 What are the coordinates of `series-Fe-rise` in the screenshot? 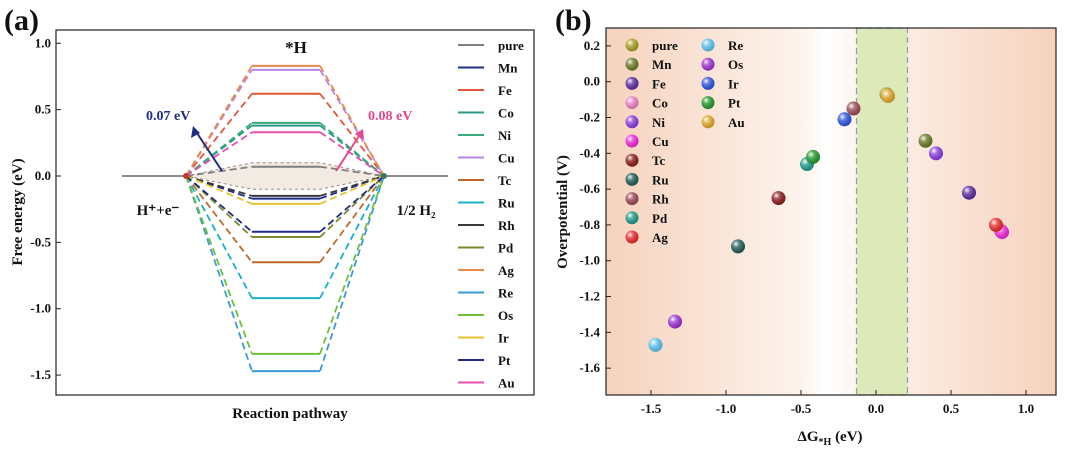 It's located at (219, 135).